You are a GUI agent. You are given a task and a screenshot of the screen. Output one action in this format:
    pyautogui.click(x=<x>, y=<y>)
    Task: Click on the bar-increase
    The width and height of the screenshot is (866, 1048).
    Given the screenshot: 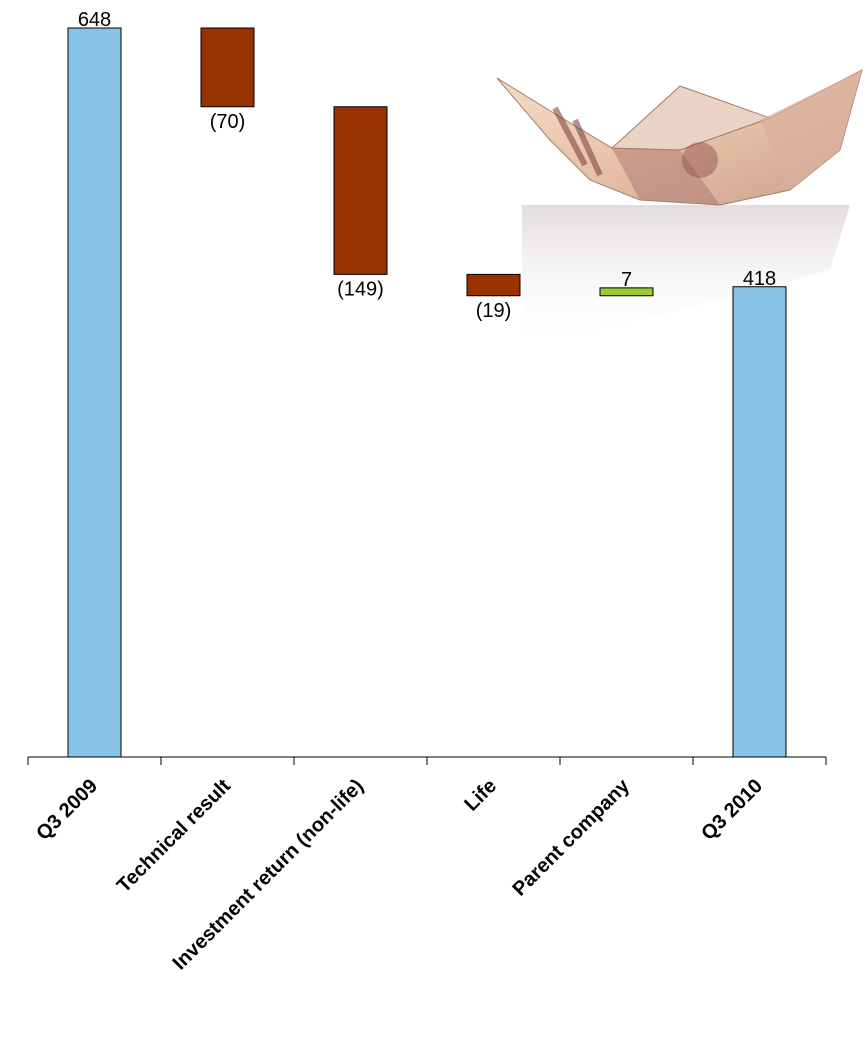 What is the action you would take?
    pyautogui.click(x=626, y=292)
    